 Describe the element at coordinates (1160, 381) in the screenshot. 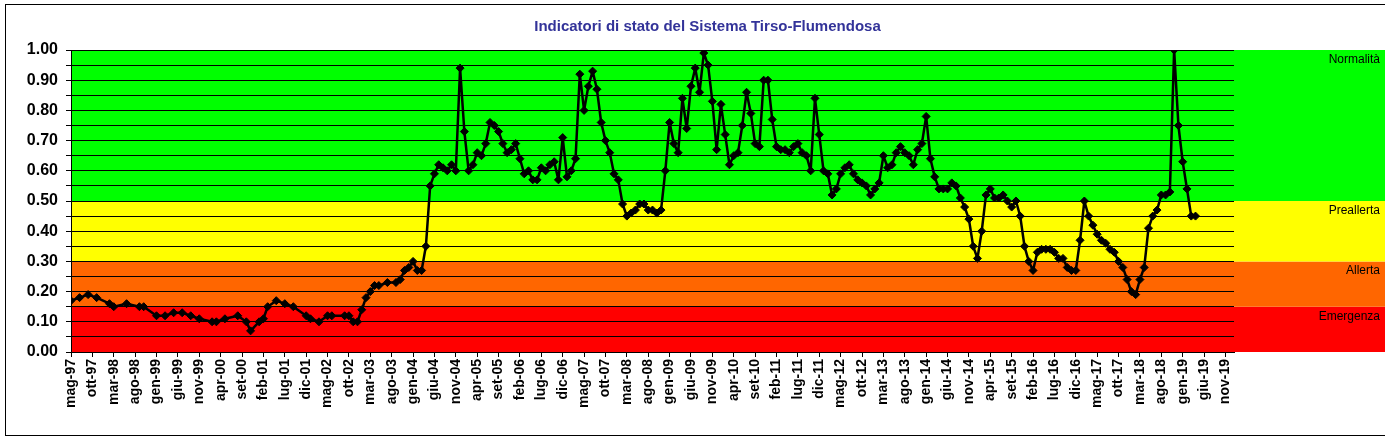

I see `x-tick-label: ago-18` at that location.